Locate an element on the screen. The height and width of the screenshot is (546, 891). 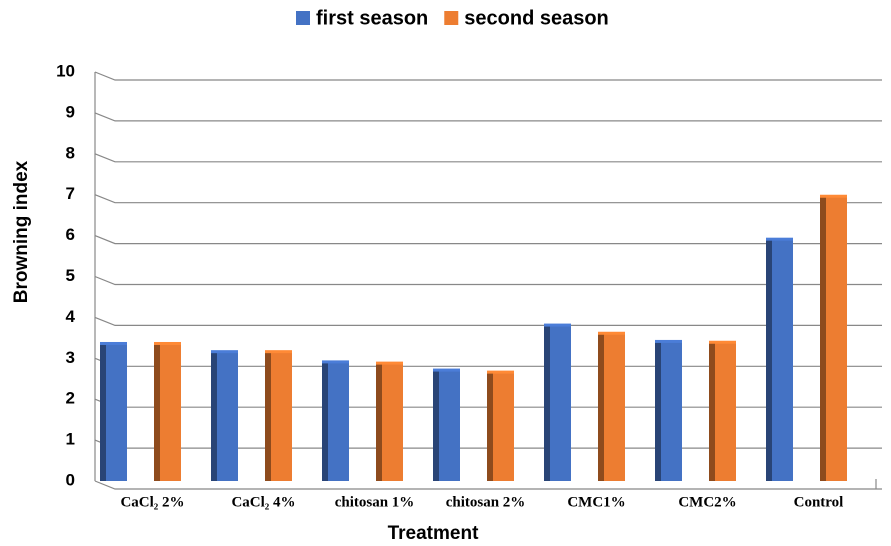
y-tick-label: 2 is located at coordinates (70, 398).